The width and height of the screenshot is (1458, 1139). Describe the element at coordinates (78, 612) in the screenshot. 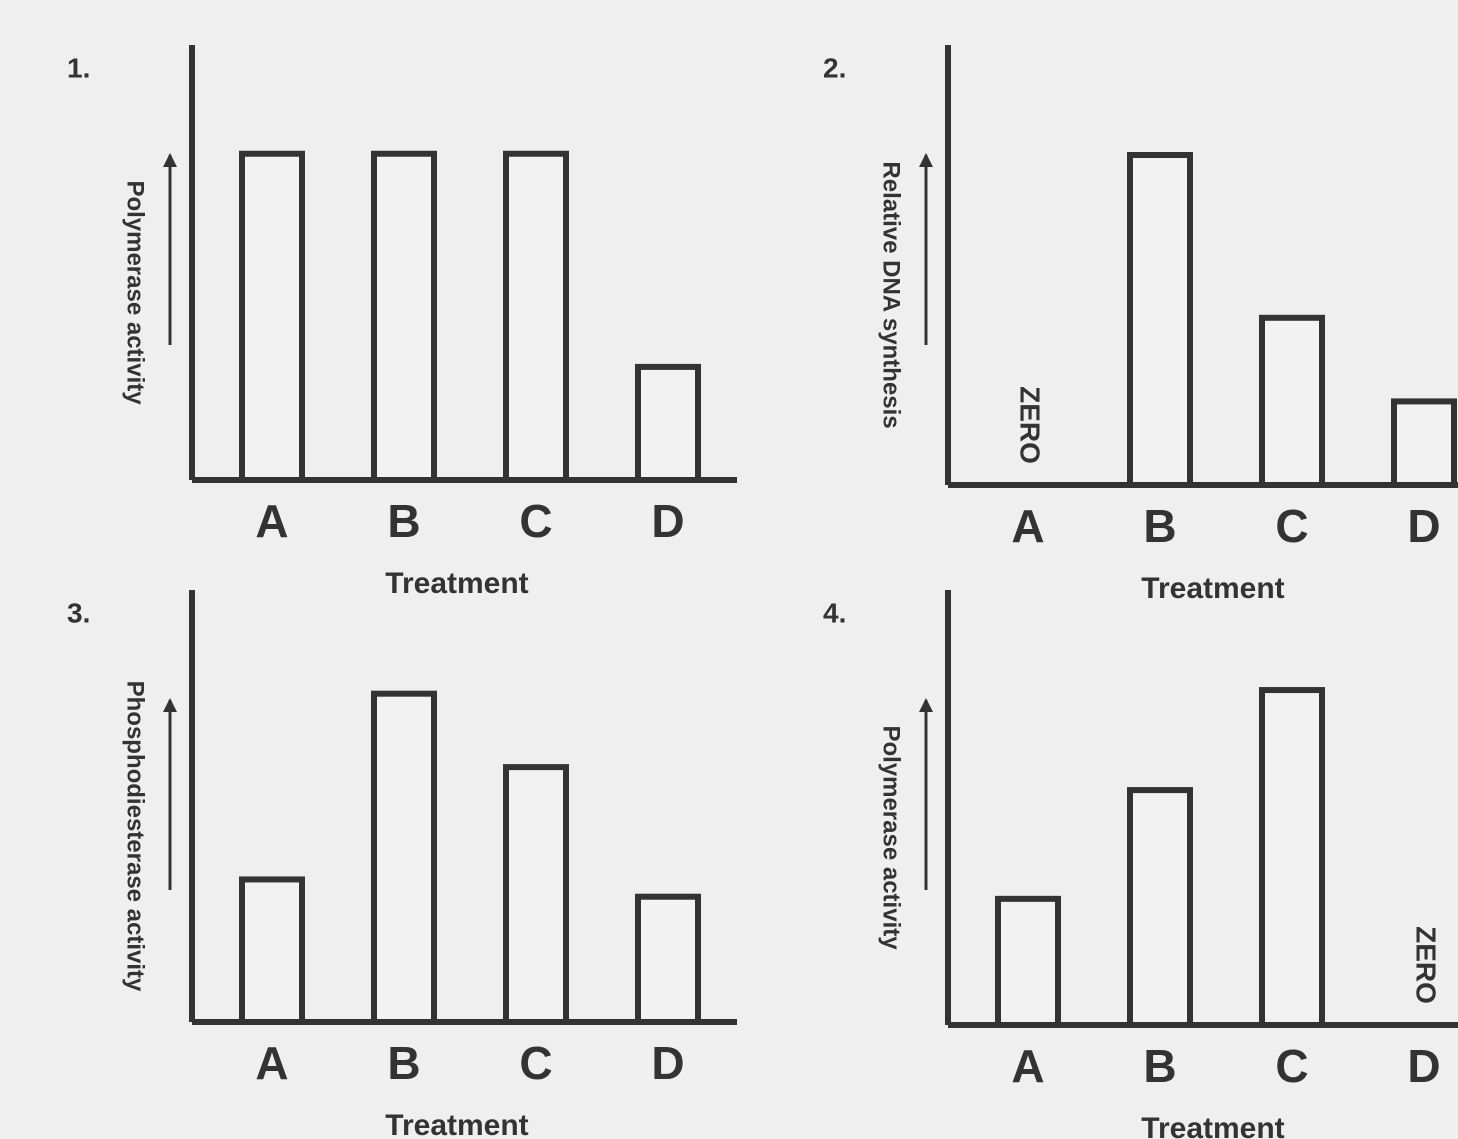

I see `chart-title: 3.` at that location.